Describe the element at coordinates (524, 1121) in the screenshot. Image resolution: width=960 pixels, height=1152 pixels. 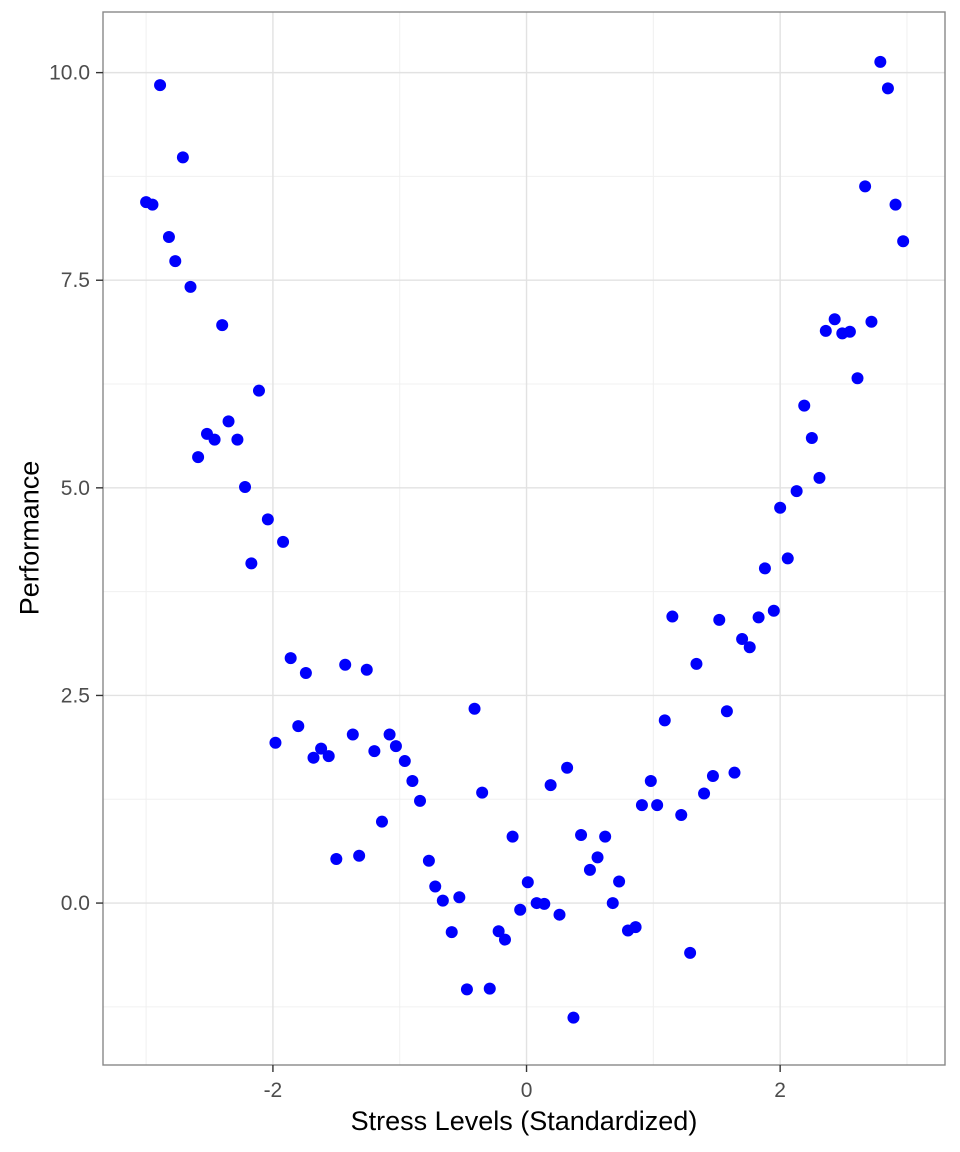
I see `x-axis-title: Stress Levels (Standardized)` at that location.